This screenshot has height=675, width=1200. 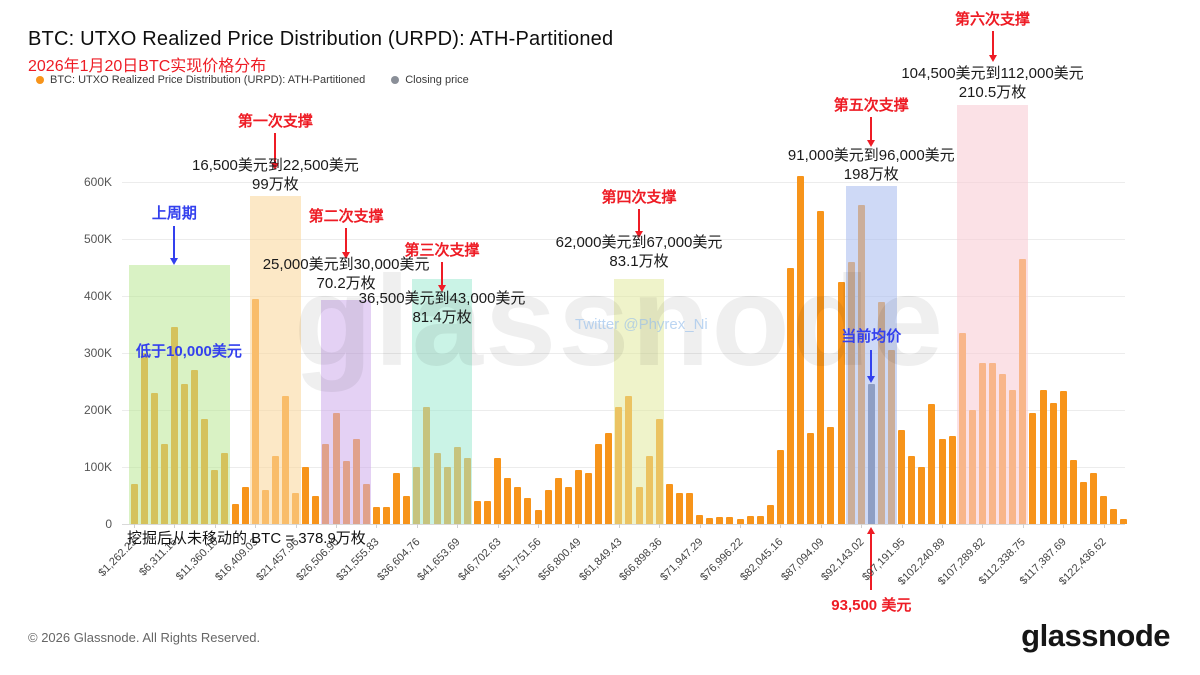 What do you see at coordinates (189, 351) in the screenshot?
I see `below-10k-label: 低于10,000美元` at bounding box center [189, 351].